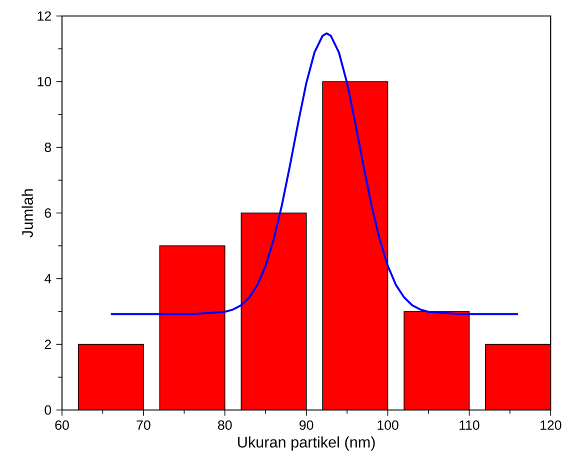  What do you see at coordinates (48, 147) in the screenshot?
I see `y-tick-label: 8` at bounding box center [48, 147].